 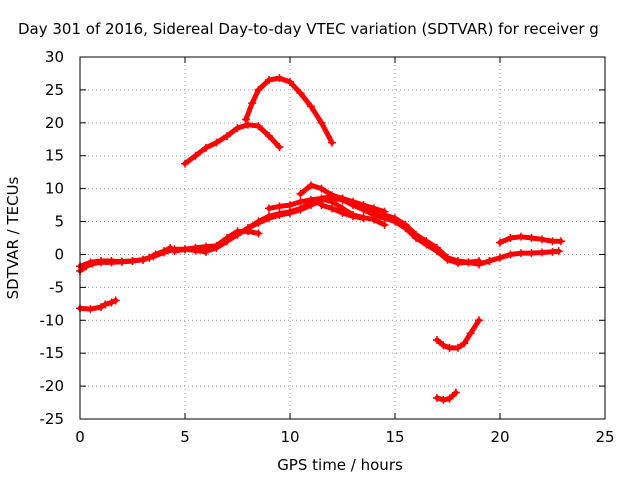 I want to click on y-tick-label: -15, so click(x=52, y=353).